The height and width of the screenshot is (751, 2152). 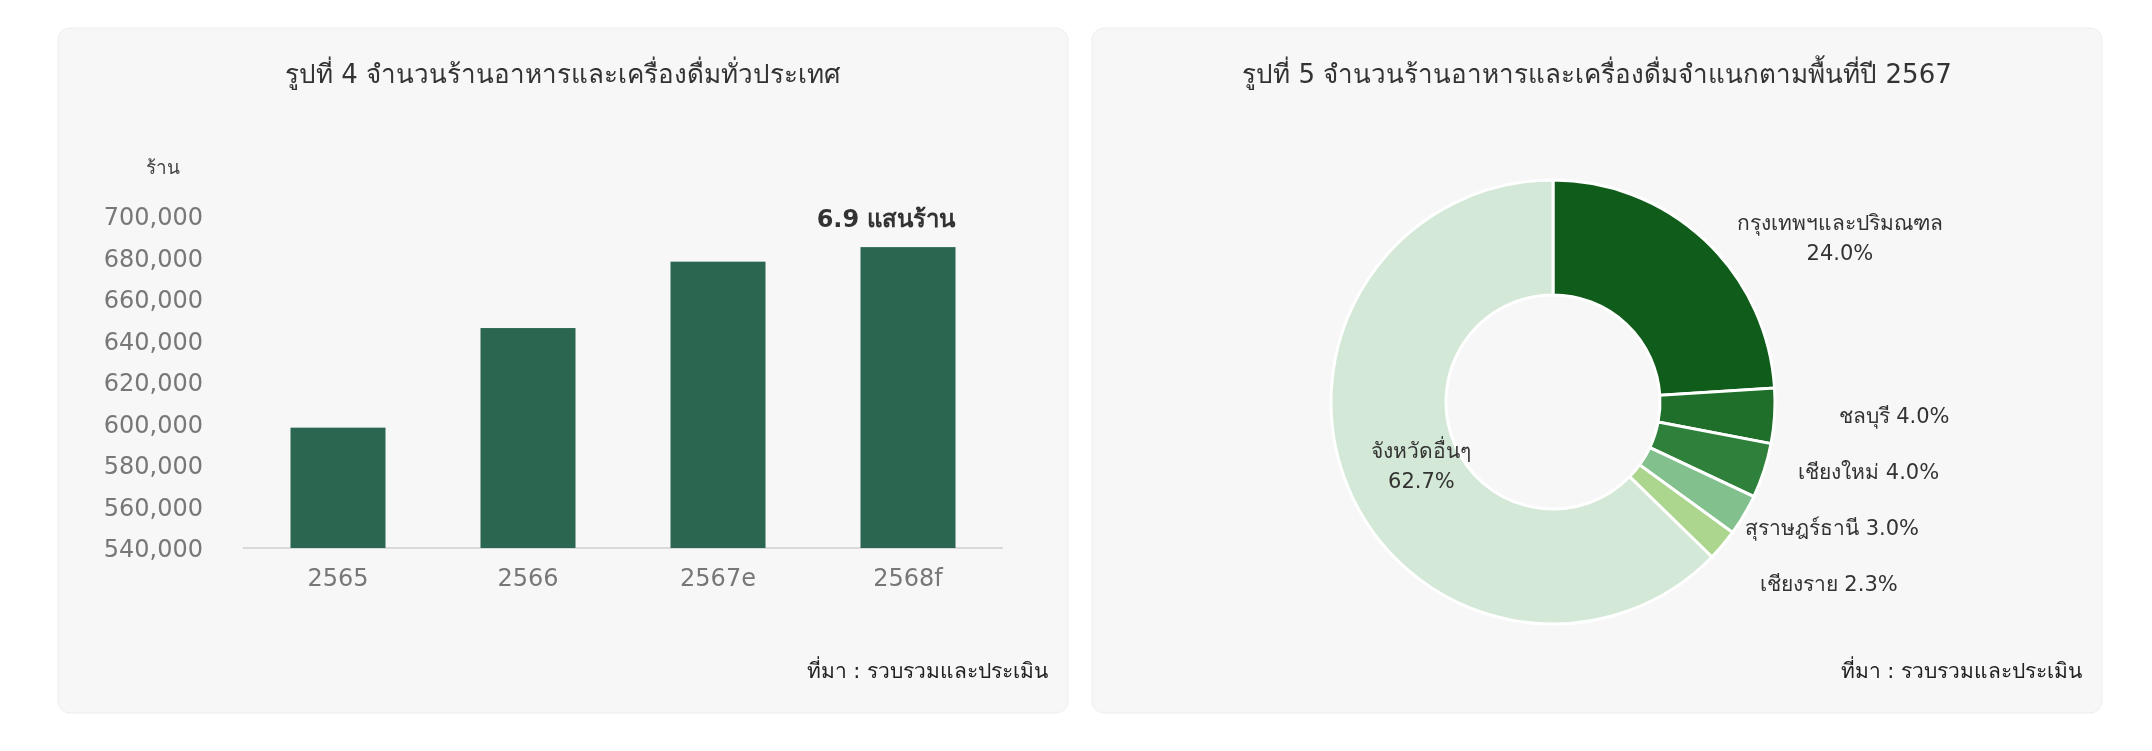 What do you see at coordinates (1894, 416) in the screenshot?
I see `slice-label: ชลบุรี 4.0%` at bounding box center [1894, 416].